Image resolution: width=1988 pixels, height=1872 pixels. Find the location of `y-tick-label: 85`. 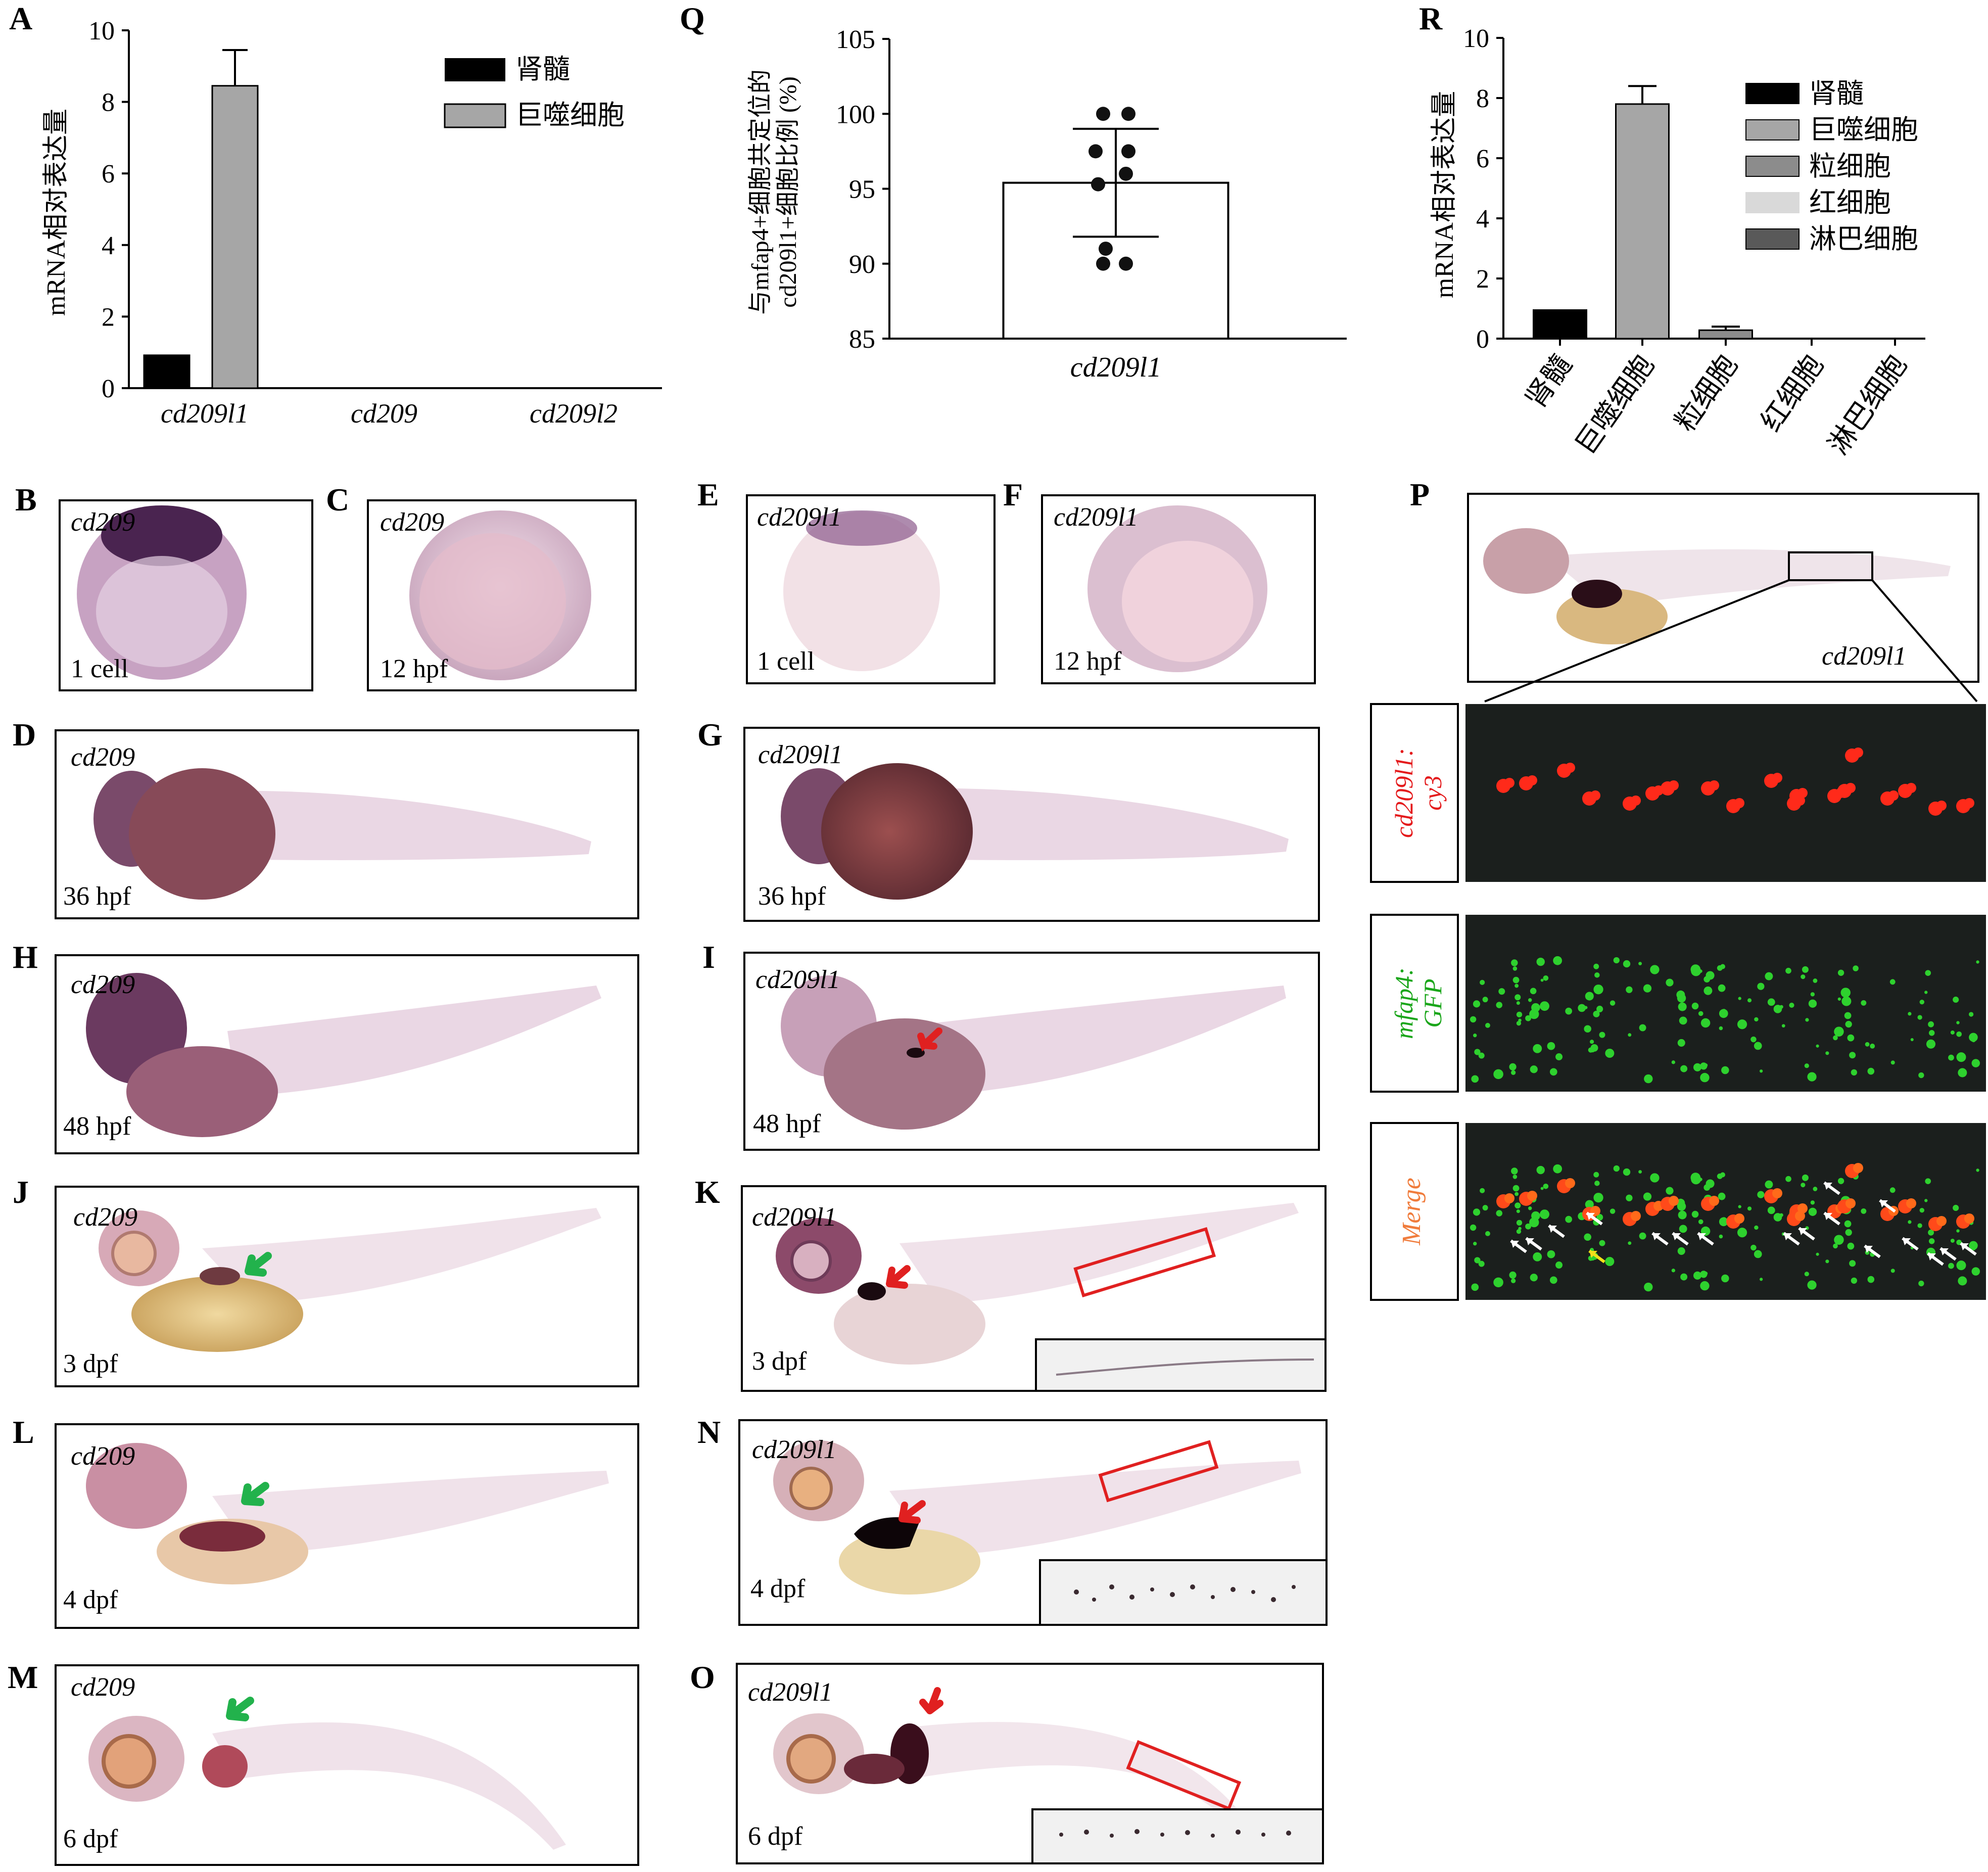

y-tick-label: 85 is located at coordinates (862, 339).